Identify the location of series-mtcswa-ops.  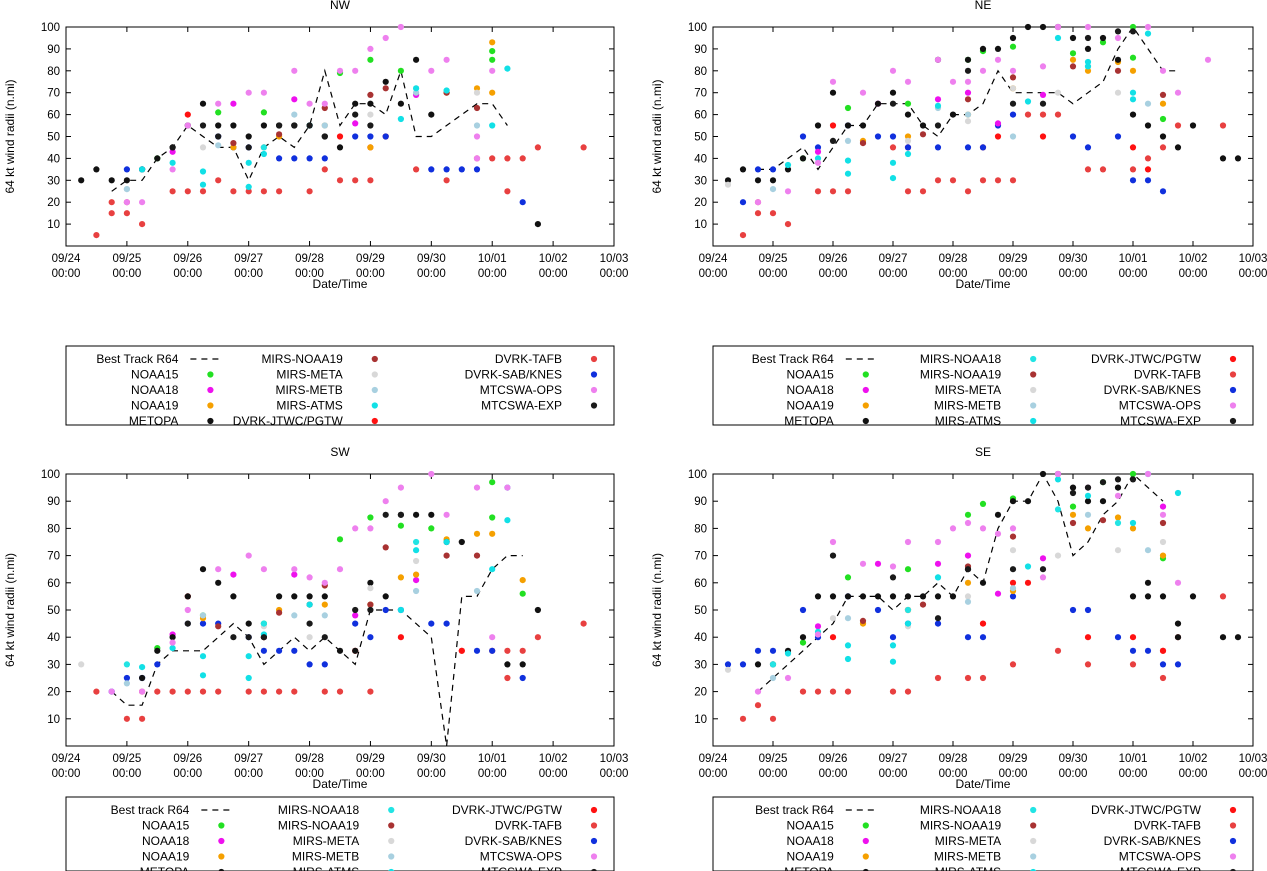
(309, 114).